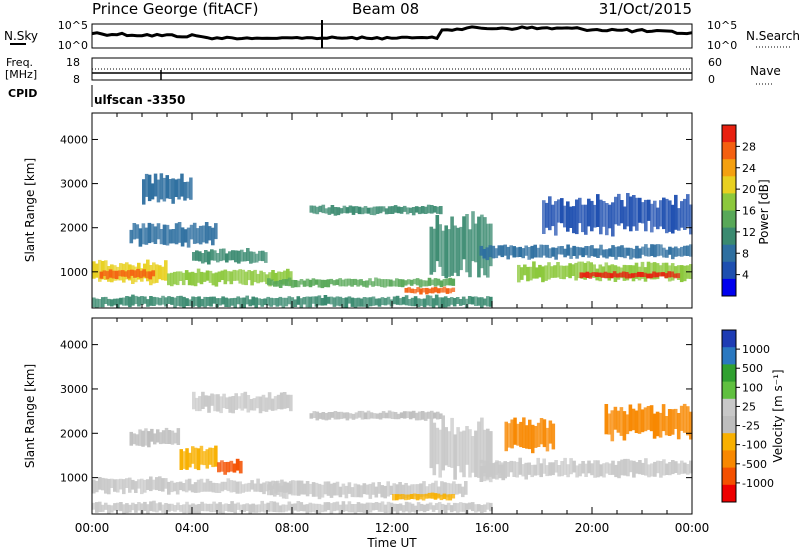 Image resolution: width=800 pixels, height=554 pixels. What do you see at coordinates (30, 210) in the screenshot?
I see `power-ylabel: Slant Range [km]` at bounding box center [30, 210].